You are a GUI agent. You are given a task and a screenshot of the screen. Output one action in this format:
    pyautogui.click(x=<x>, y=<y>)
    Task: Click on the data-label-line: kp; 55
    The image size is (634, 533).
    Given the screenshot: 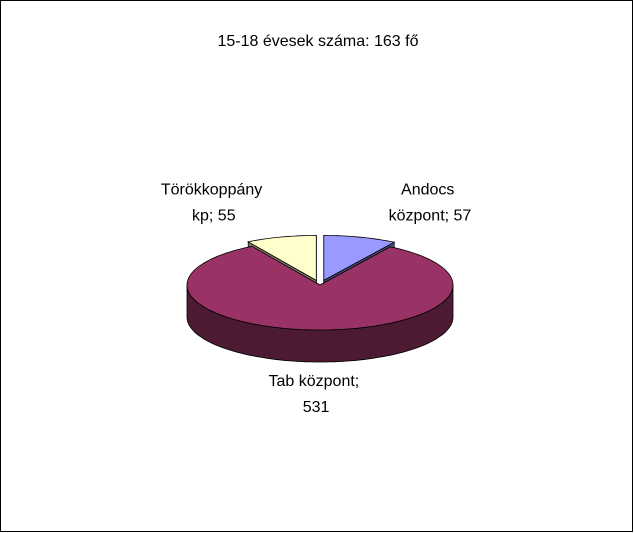 What is the action you would take?
    pyautogui.click(x=214, y=215)
    